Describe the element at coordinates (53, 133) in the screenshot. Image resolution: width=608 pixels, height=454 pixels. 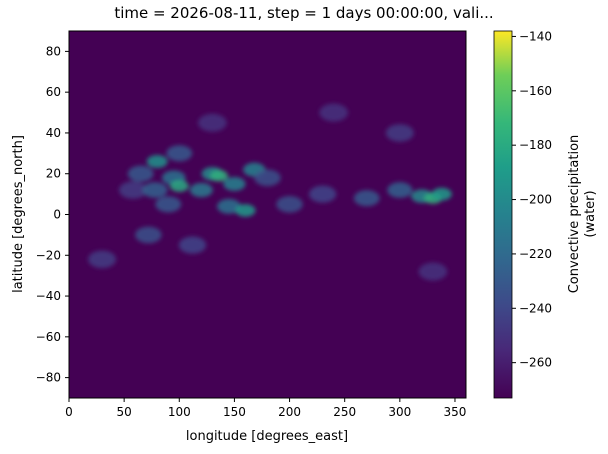
I see `y-tick-label: 40` at that location.